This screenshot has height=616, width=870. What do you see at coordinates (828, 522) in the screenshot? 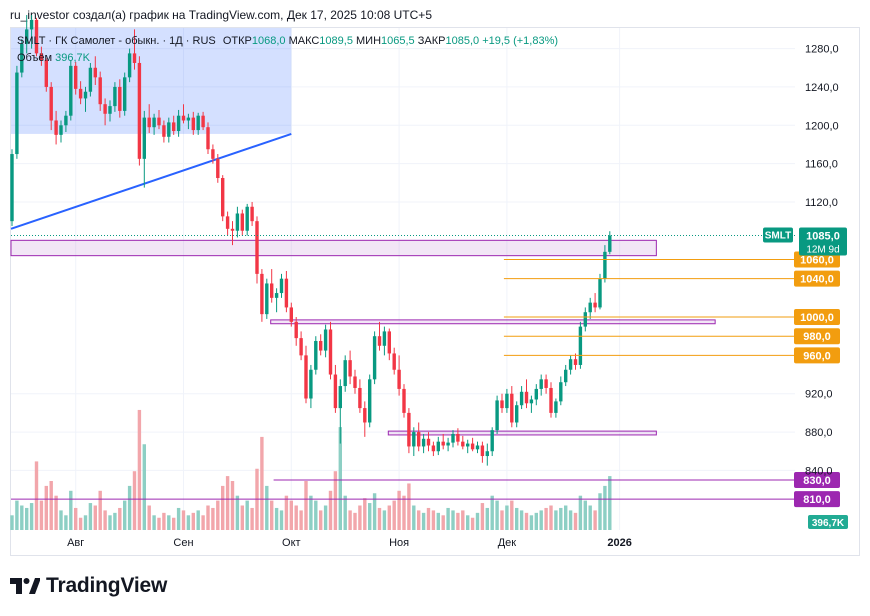
I see `volume-label-bg` at bounding box center [828, 522].